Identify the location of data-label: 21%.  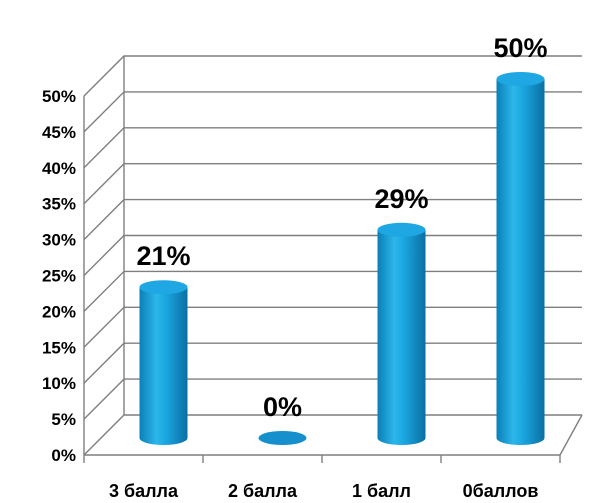
(163, 256).